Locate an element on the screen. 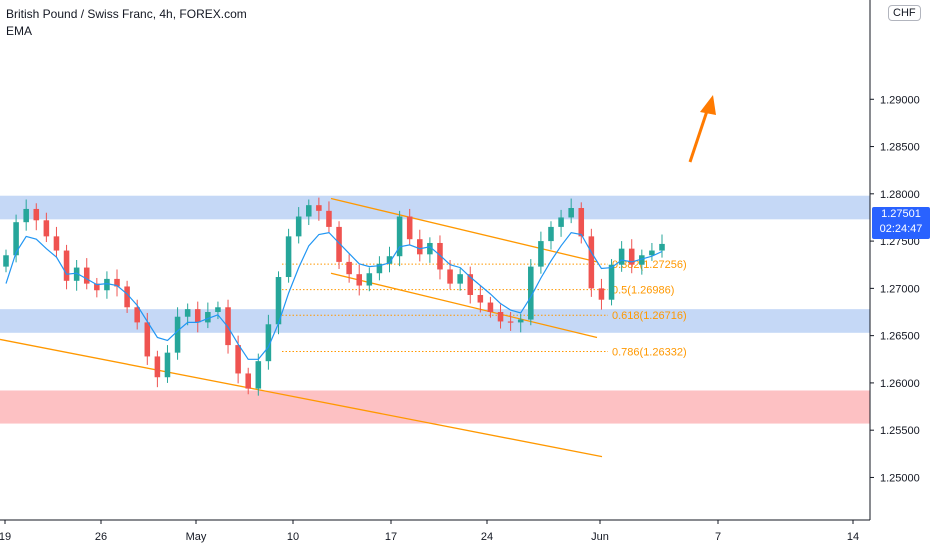  up-arrow-head is located at coordinates (708, 105).